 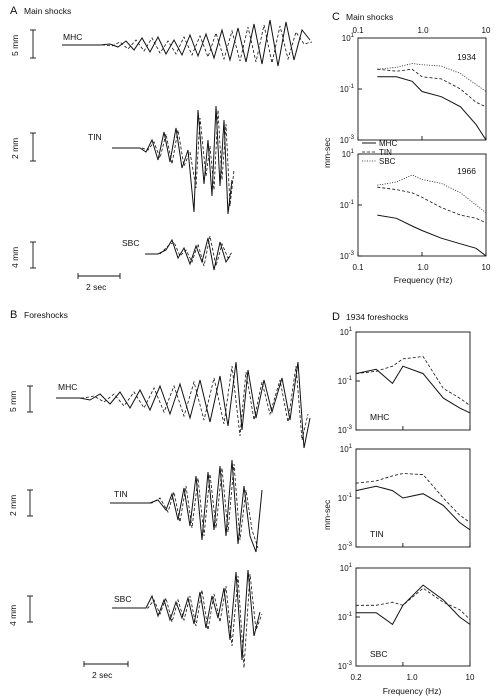 I want to click on main-tin-scale-bar, so click(x=33, y=147).